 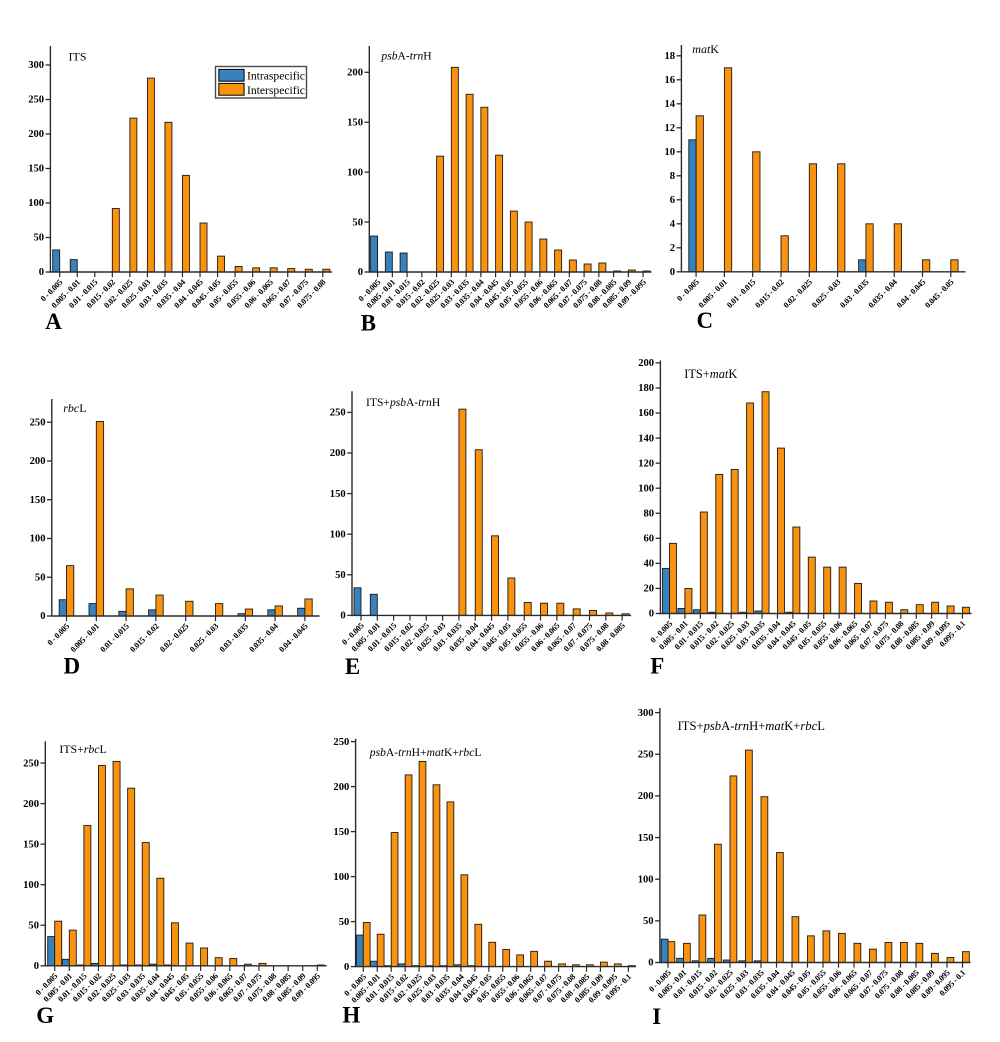 I want to click on svg-text: 180, so click(x=646, y=388).